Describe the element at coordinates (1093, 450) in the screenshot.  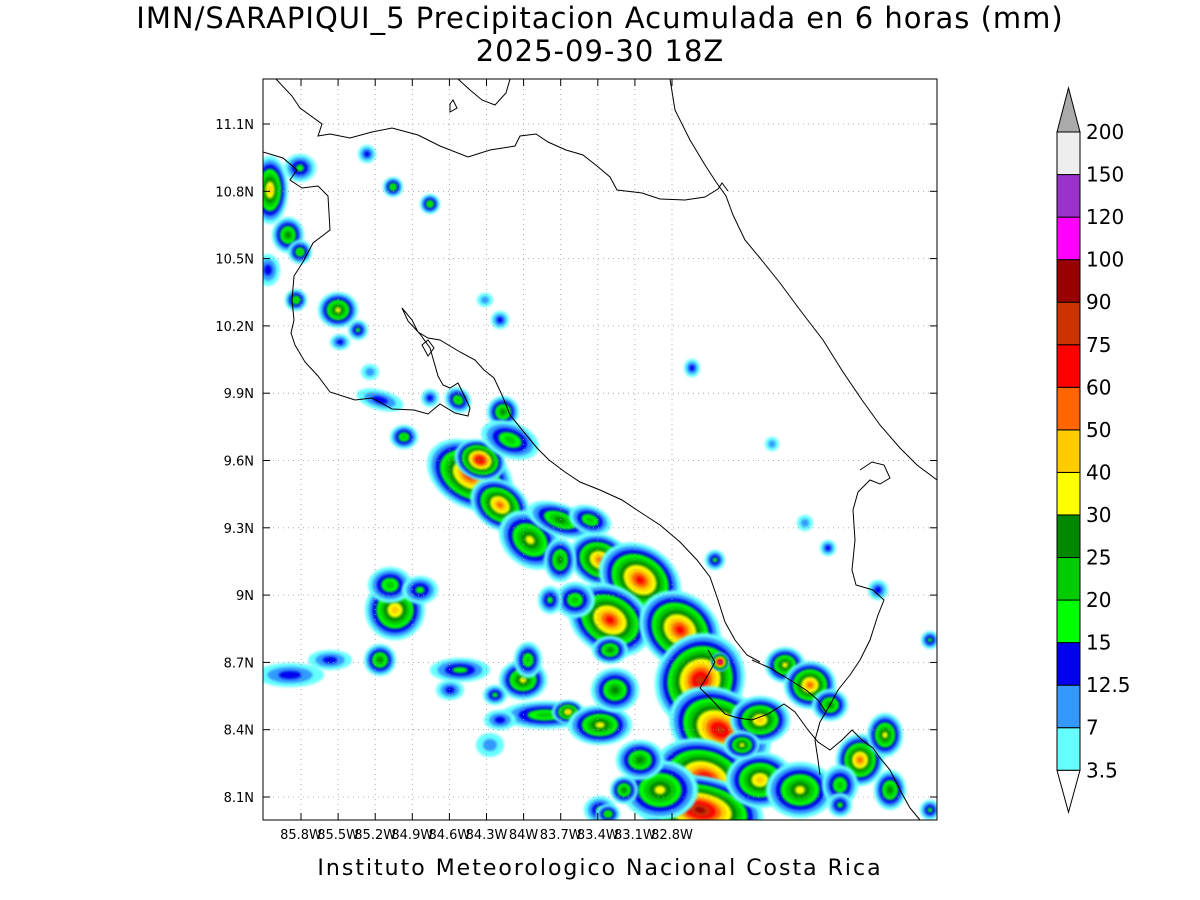
I see `colorbar-legend: 3.5 7 12.5 15 20 25 30 40 50 60 75 90 100 120 150 200` at that location.